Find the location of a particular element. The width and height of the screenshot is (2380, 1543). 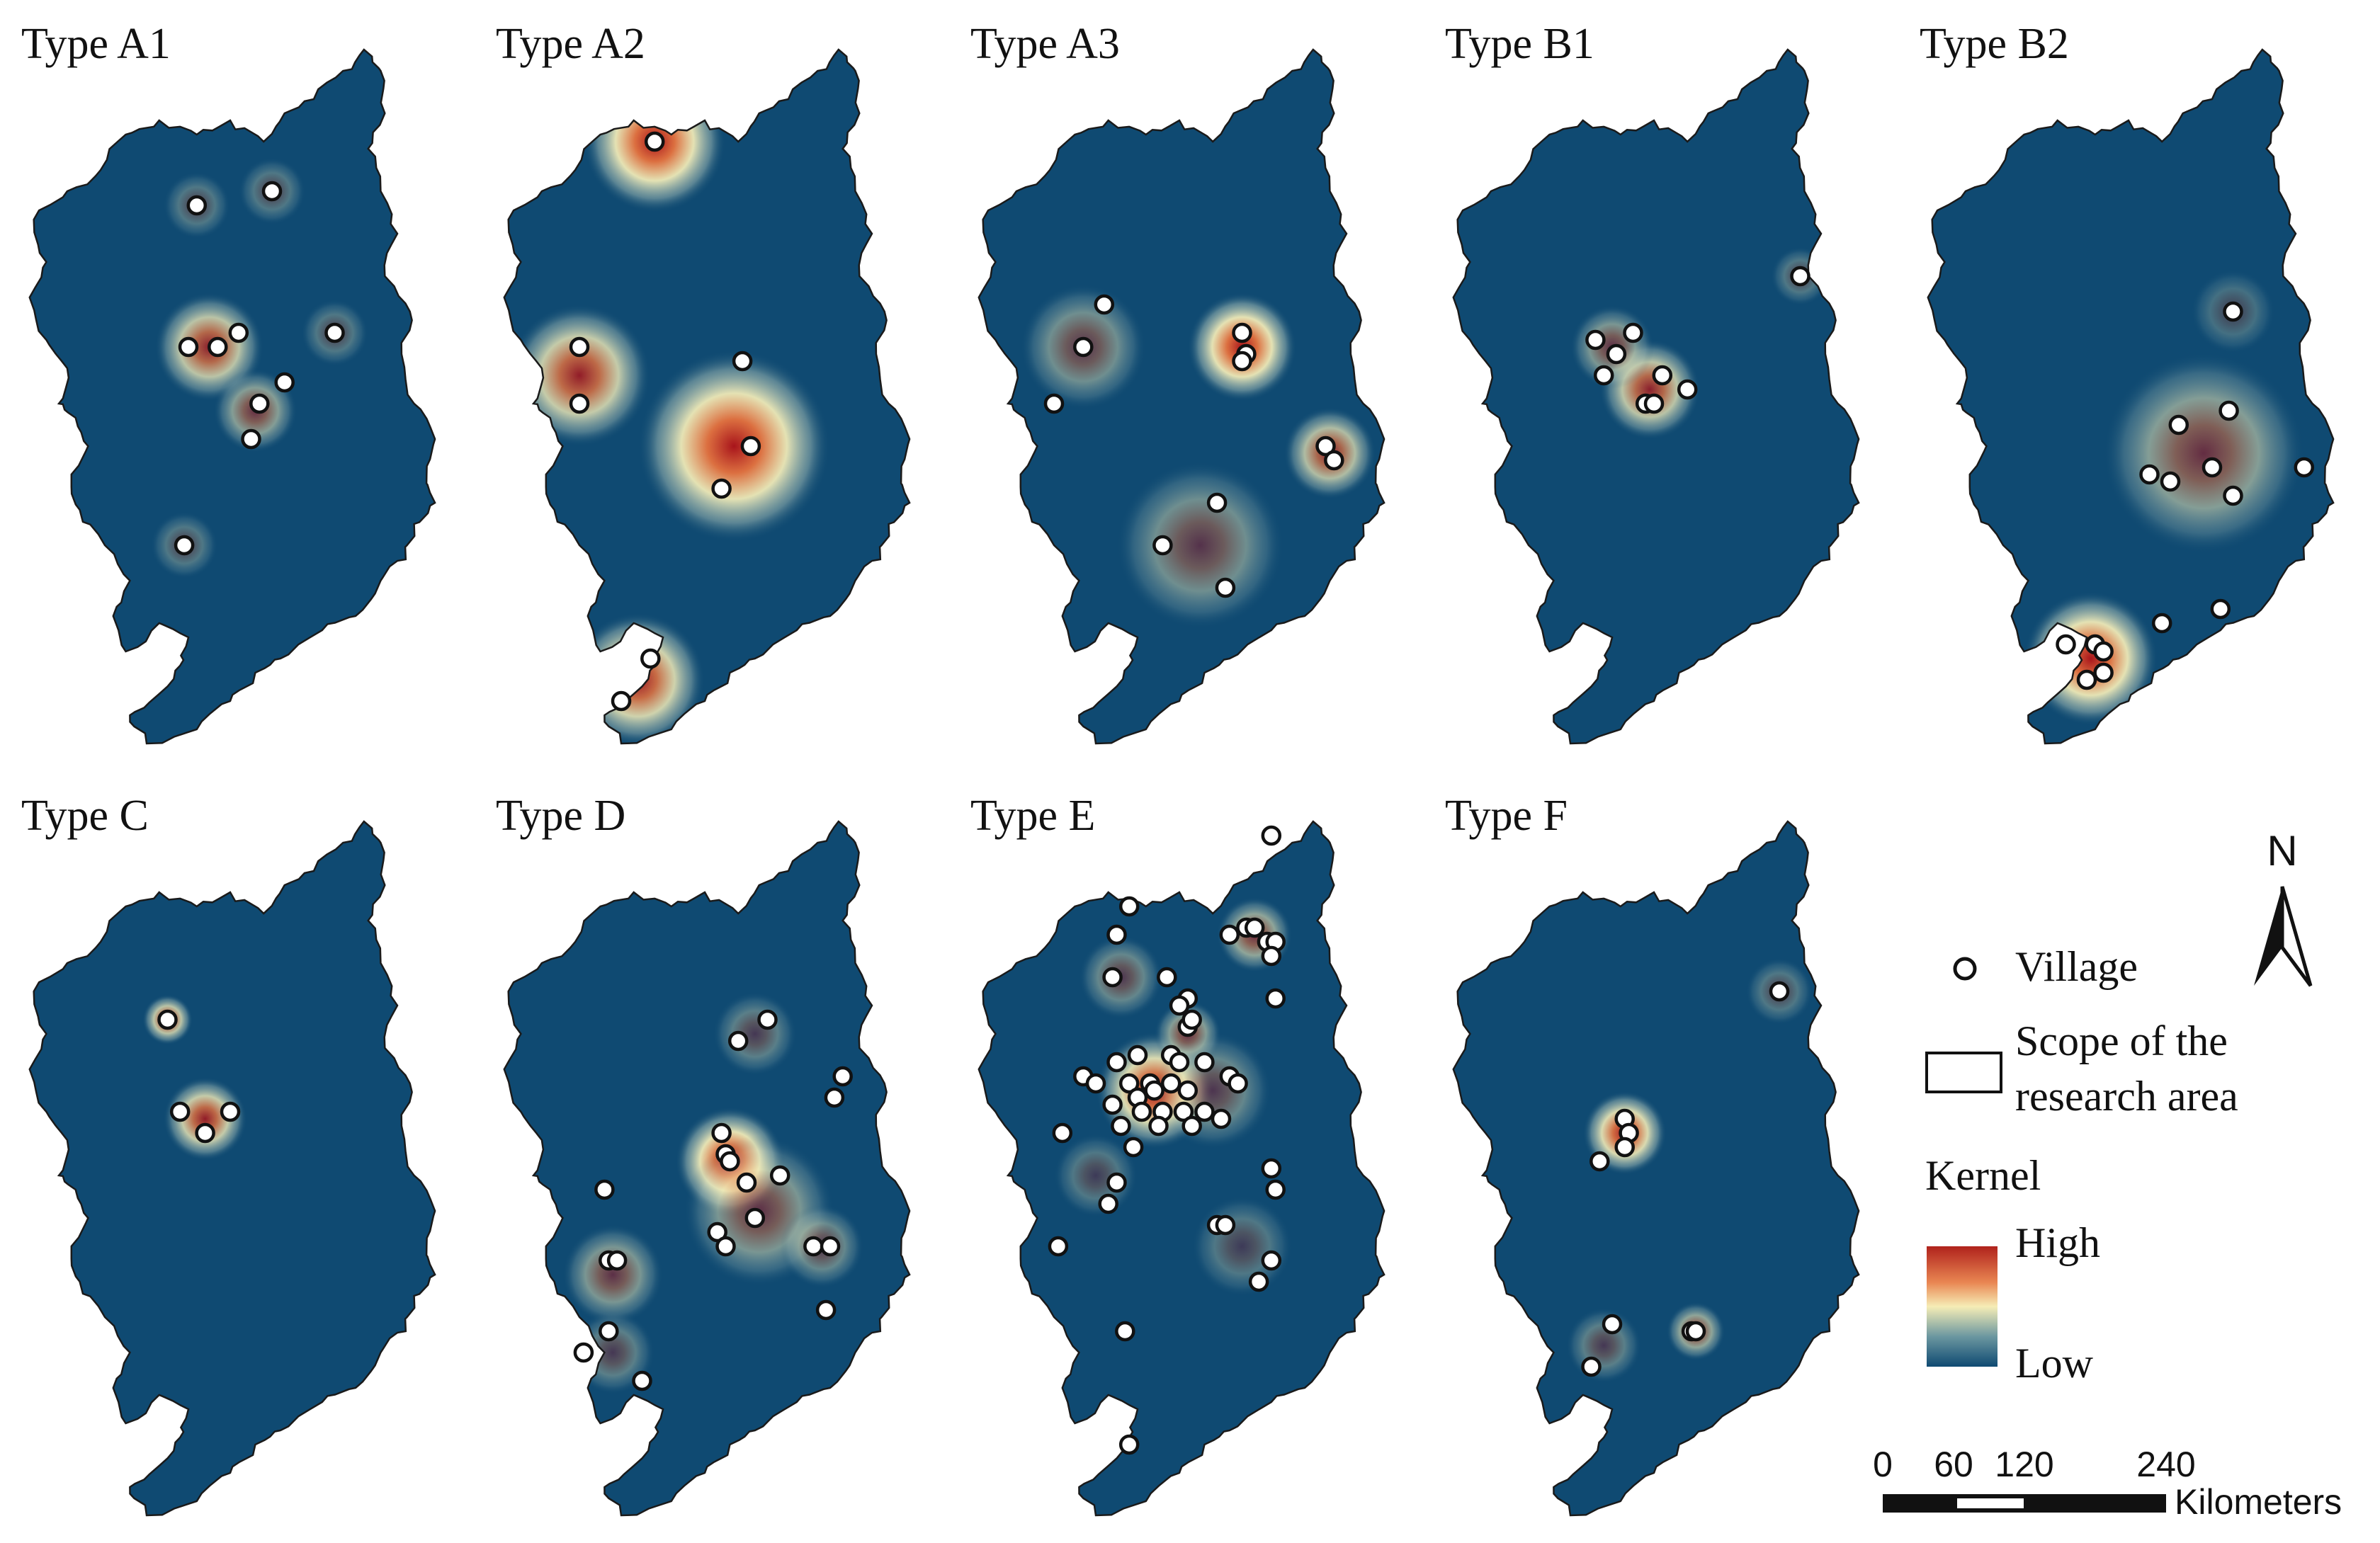

legend-scope-line2: research area is located at coordinates (2127, 1096).